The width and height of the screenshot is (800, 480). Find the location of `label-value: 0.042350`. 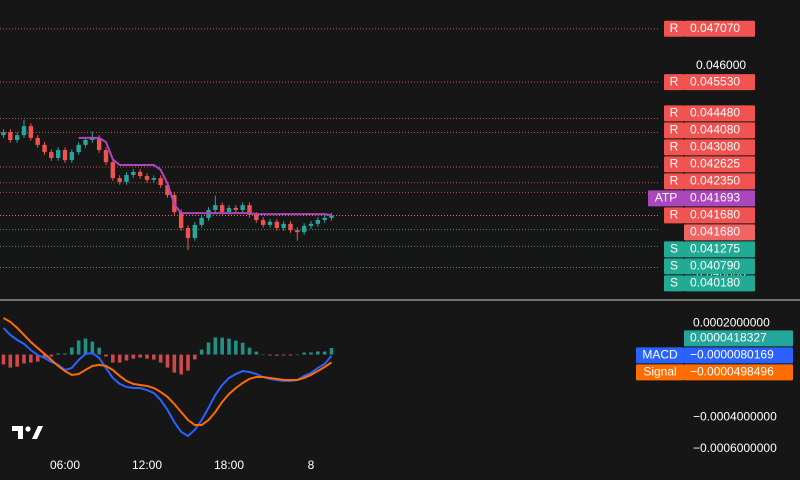

label-value: 0.042350 is located at coordinates (715, 181).